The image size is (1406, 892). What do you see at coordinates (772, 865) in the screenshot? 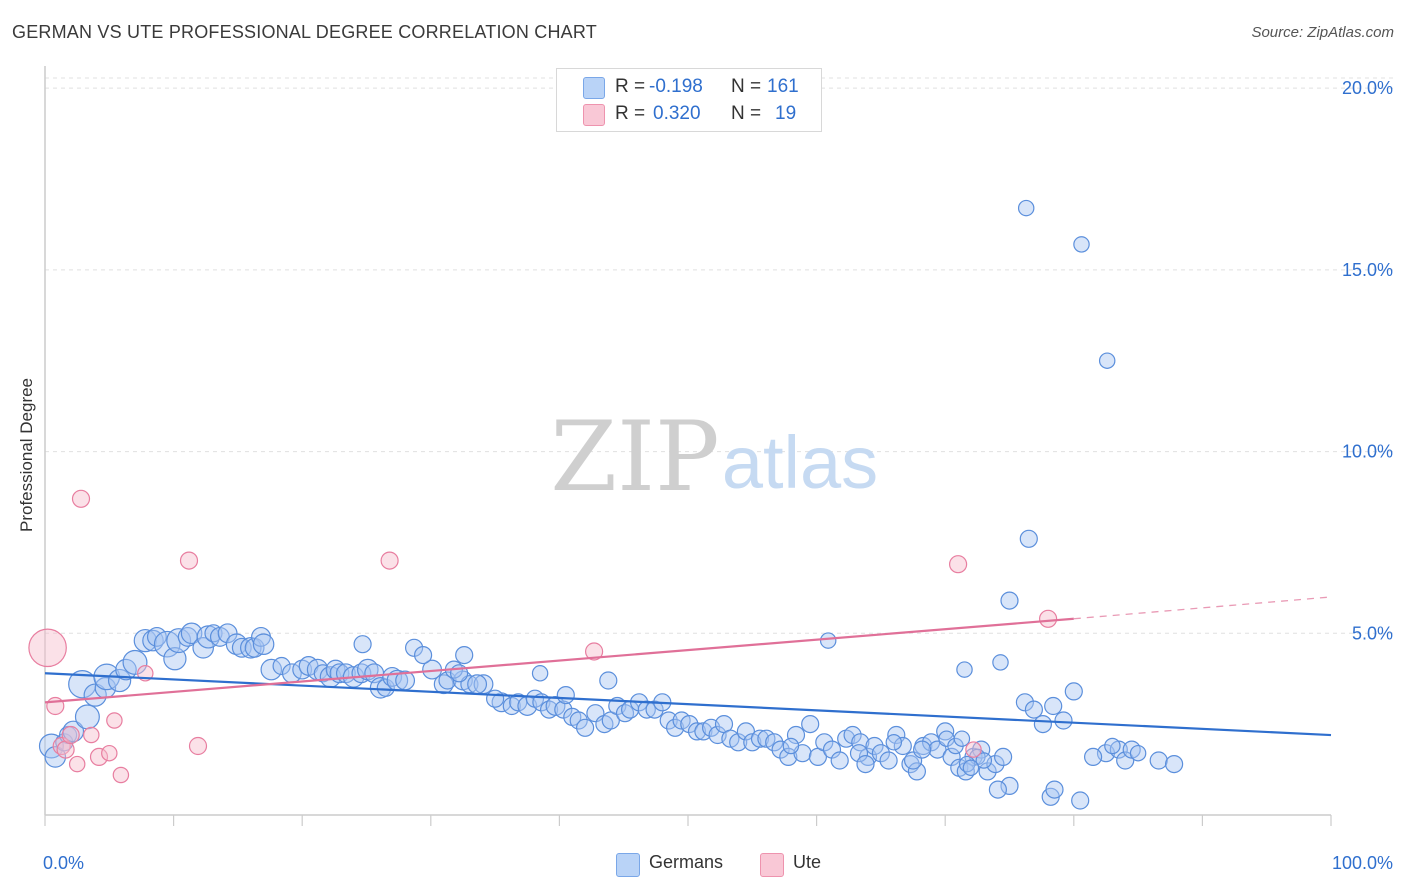
I see `bottom-legend-swatch-ute` at bounding box center [772, 865].